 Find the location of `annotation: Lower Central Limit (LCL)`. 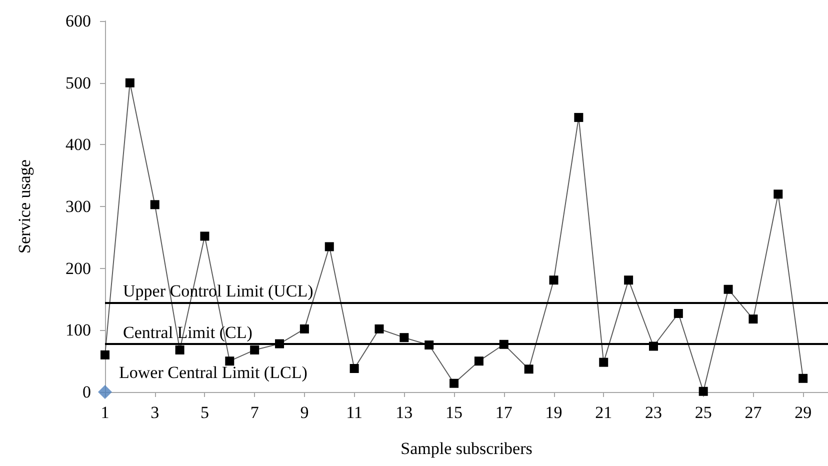

annotation: Lower Central Limit (LCL) is located at coordinates (213, 372).